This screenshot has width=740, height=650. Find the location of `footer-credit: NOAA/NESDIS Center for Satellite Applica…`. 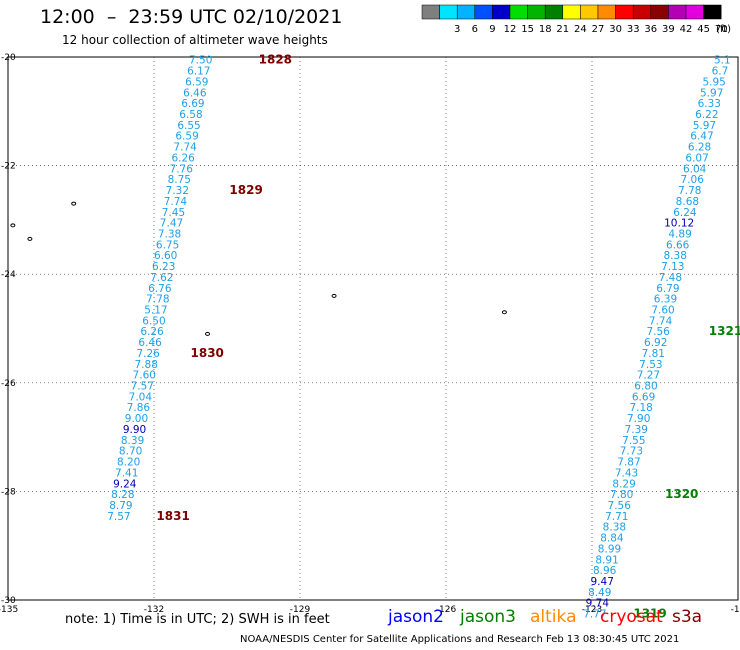

footer-credit: NOAA/NESDIS Center for Satellite Applica… is located at coordinates (460, 639).